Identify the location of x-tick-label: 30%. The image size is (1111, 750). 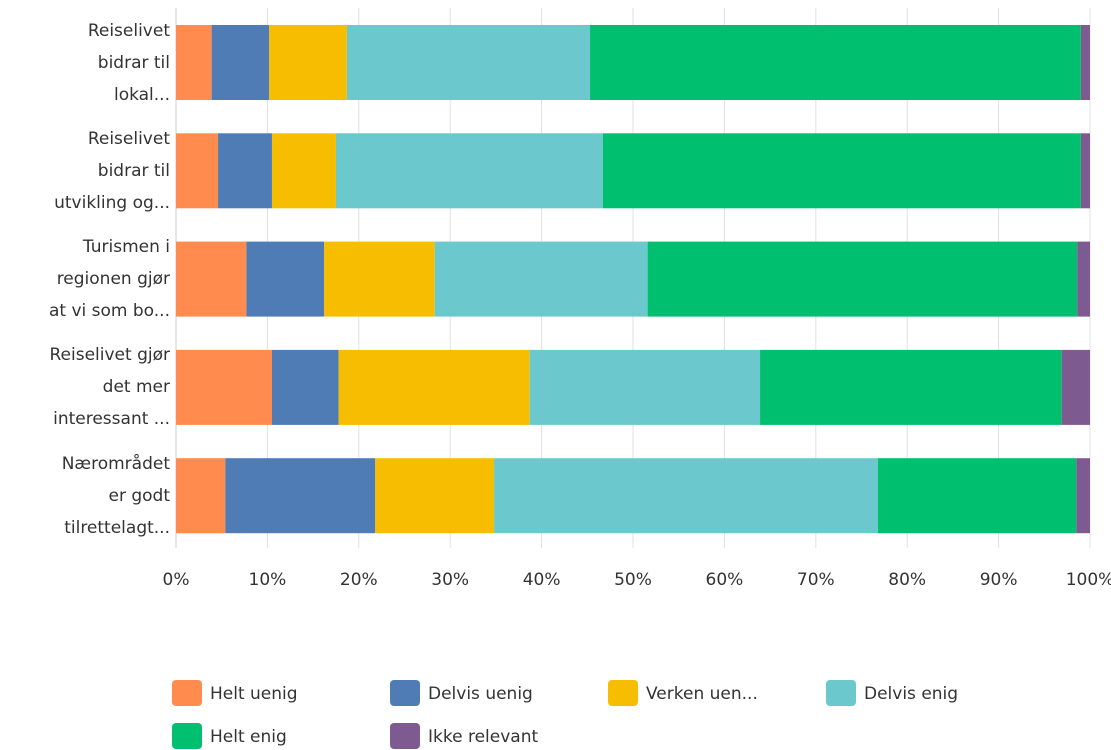
(450, 580).